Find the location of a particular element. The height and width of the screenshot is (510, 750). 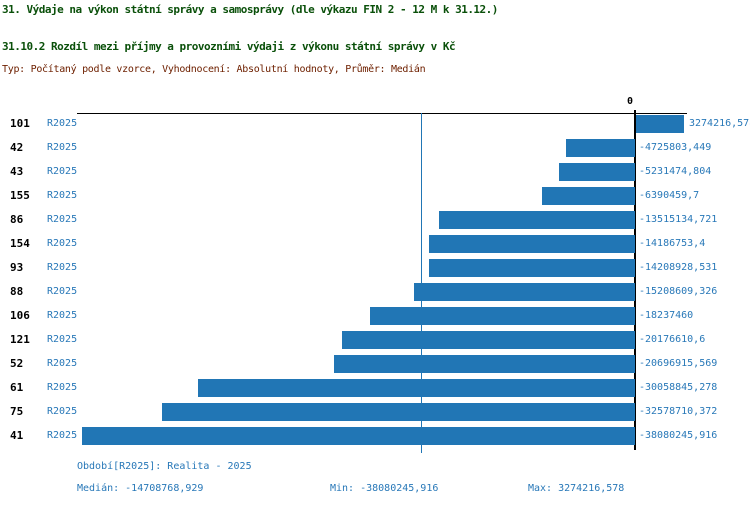

category-label: 88 is located at coordinates (17, 291).